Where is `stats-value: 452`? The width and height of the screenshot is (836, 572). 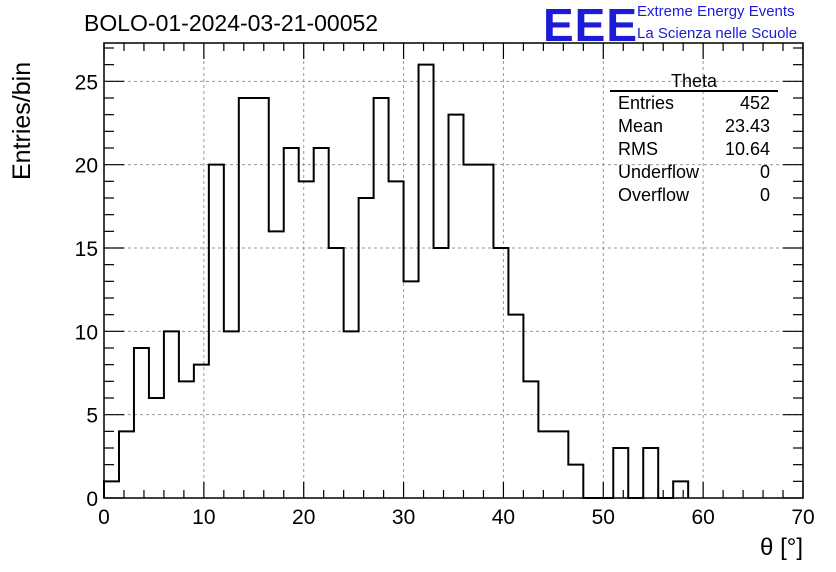 stats-value: 452 is located at coordinates (754, 103).